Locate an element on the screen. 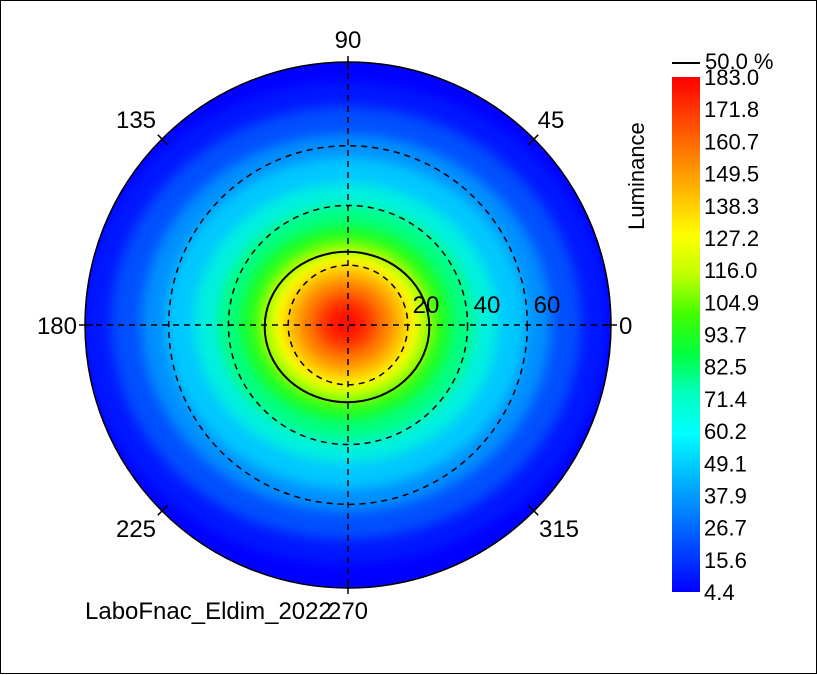  colorbar-tick-label: 183.0 is located at coordinates (731, 77).